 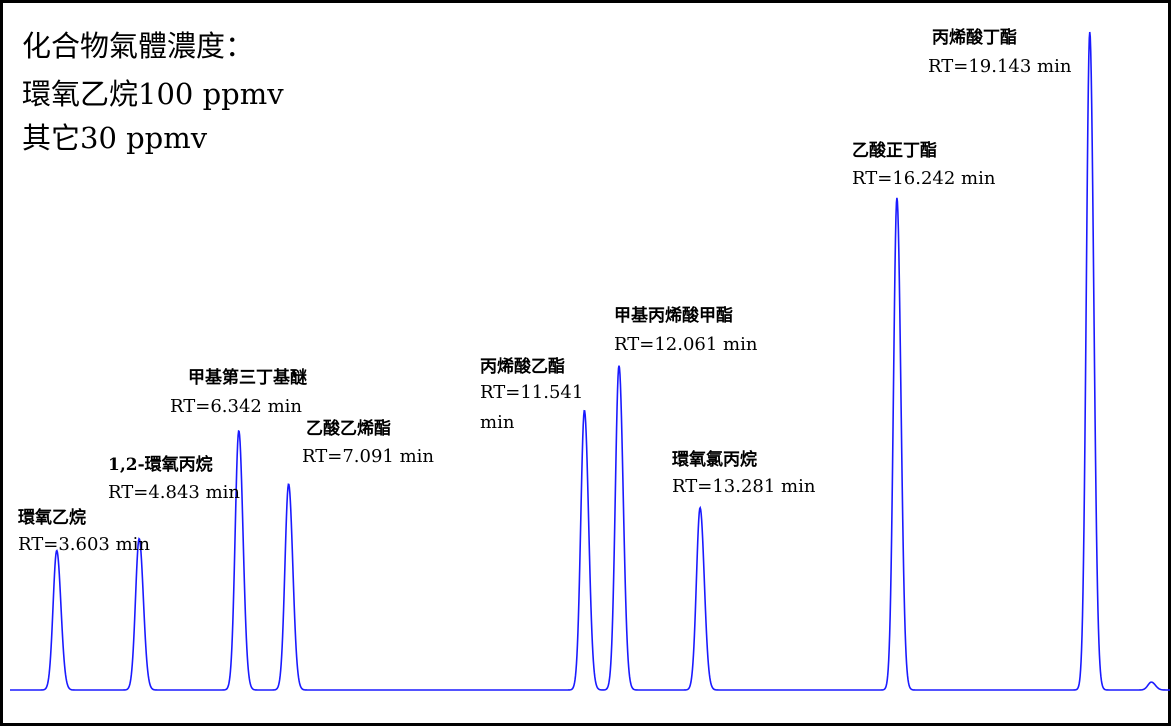 I want to click on peak-name-5: 丙烯酸乙酯, so click(x=522, y=366).